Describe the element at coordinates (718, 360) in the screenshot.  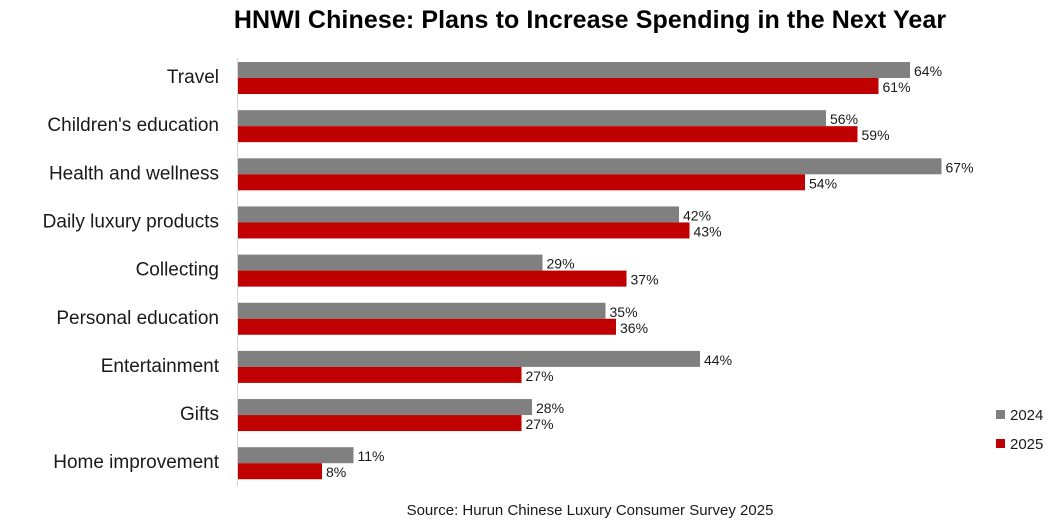
I see `value-label: 44%` at that location.